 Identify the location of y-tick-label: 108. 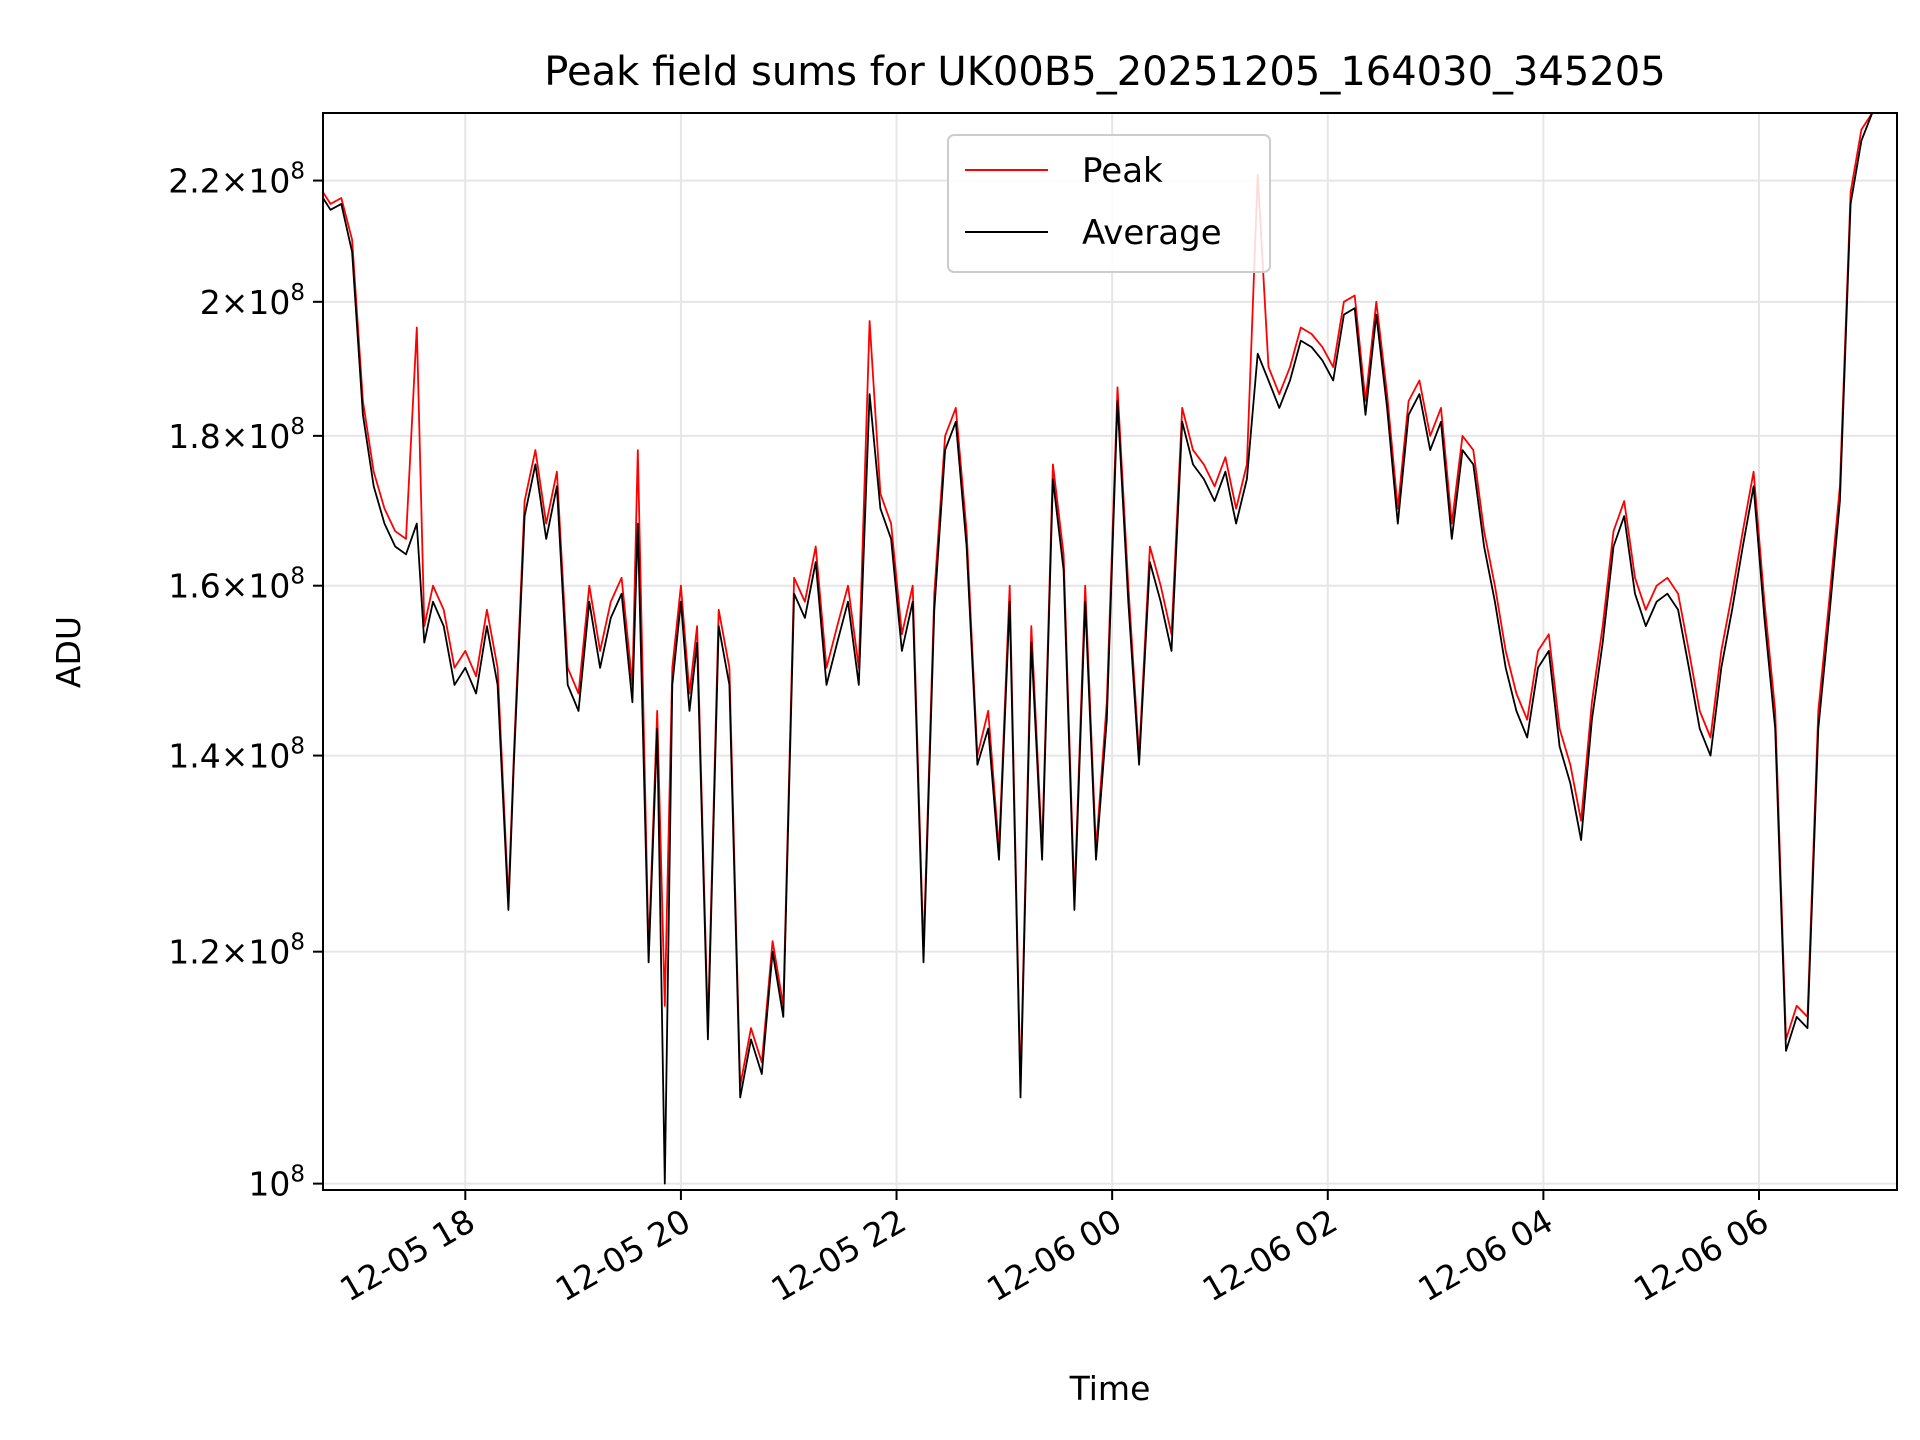
(276, 1183).